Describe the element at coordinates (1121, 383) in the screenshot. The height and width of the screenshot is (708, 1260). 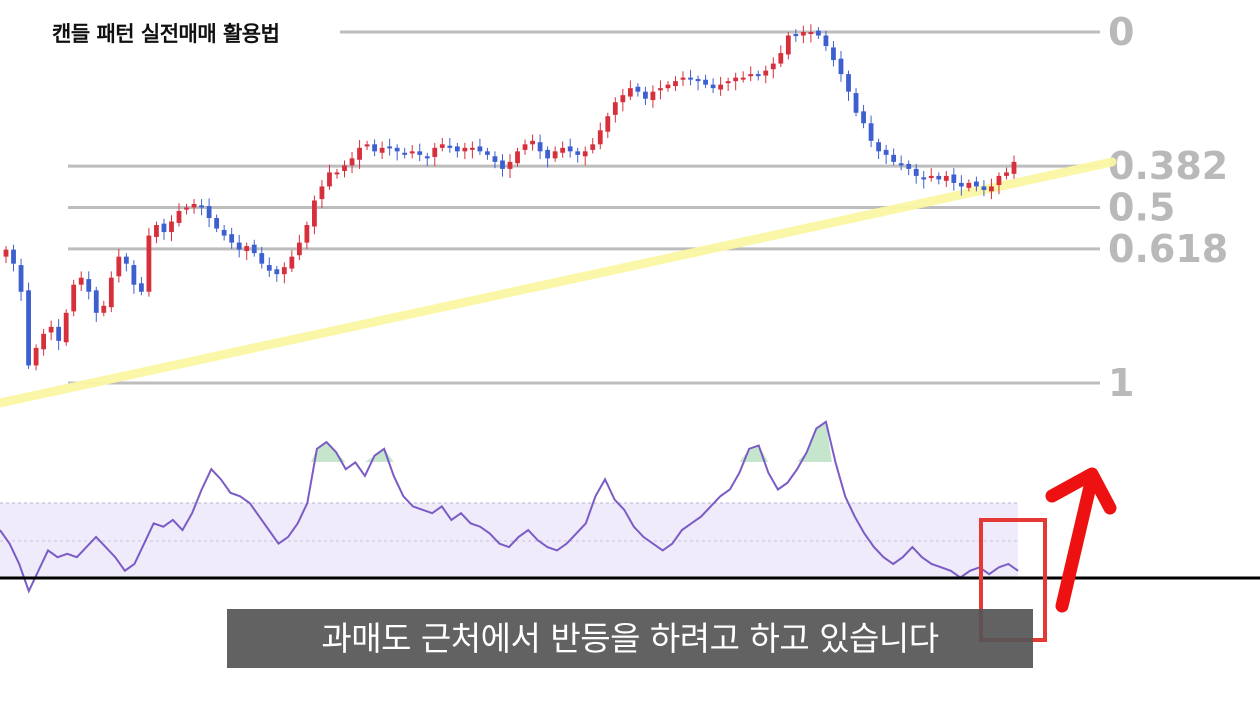
I see `fib-label-1: 1` at that location.